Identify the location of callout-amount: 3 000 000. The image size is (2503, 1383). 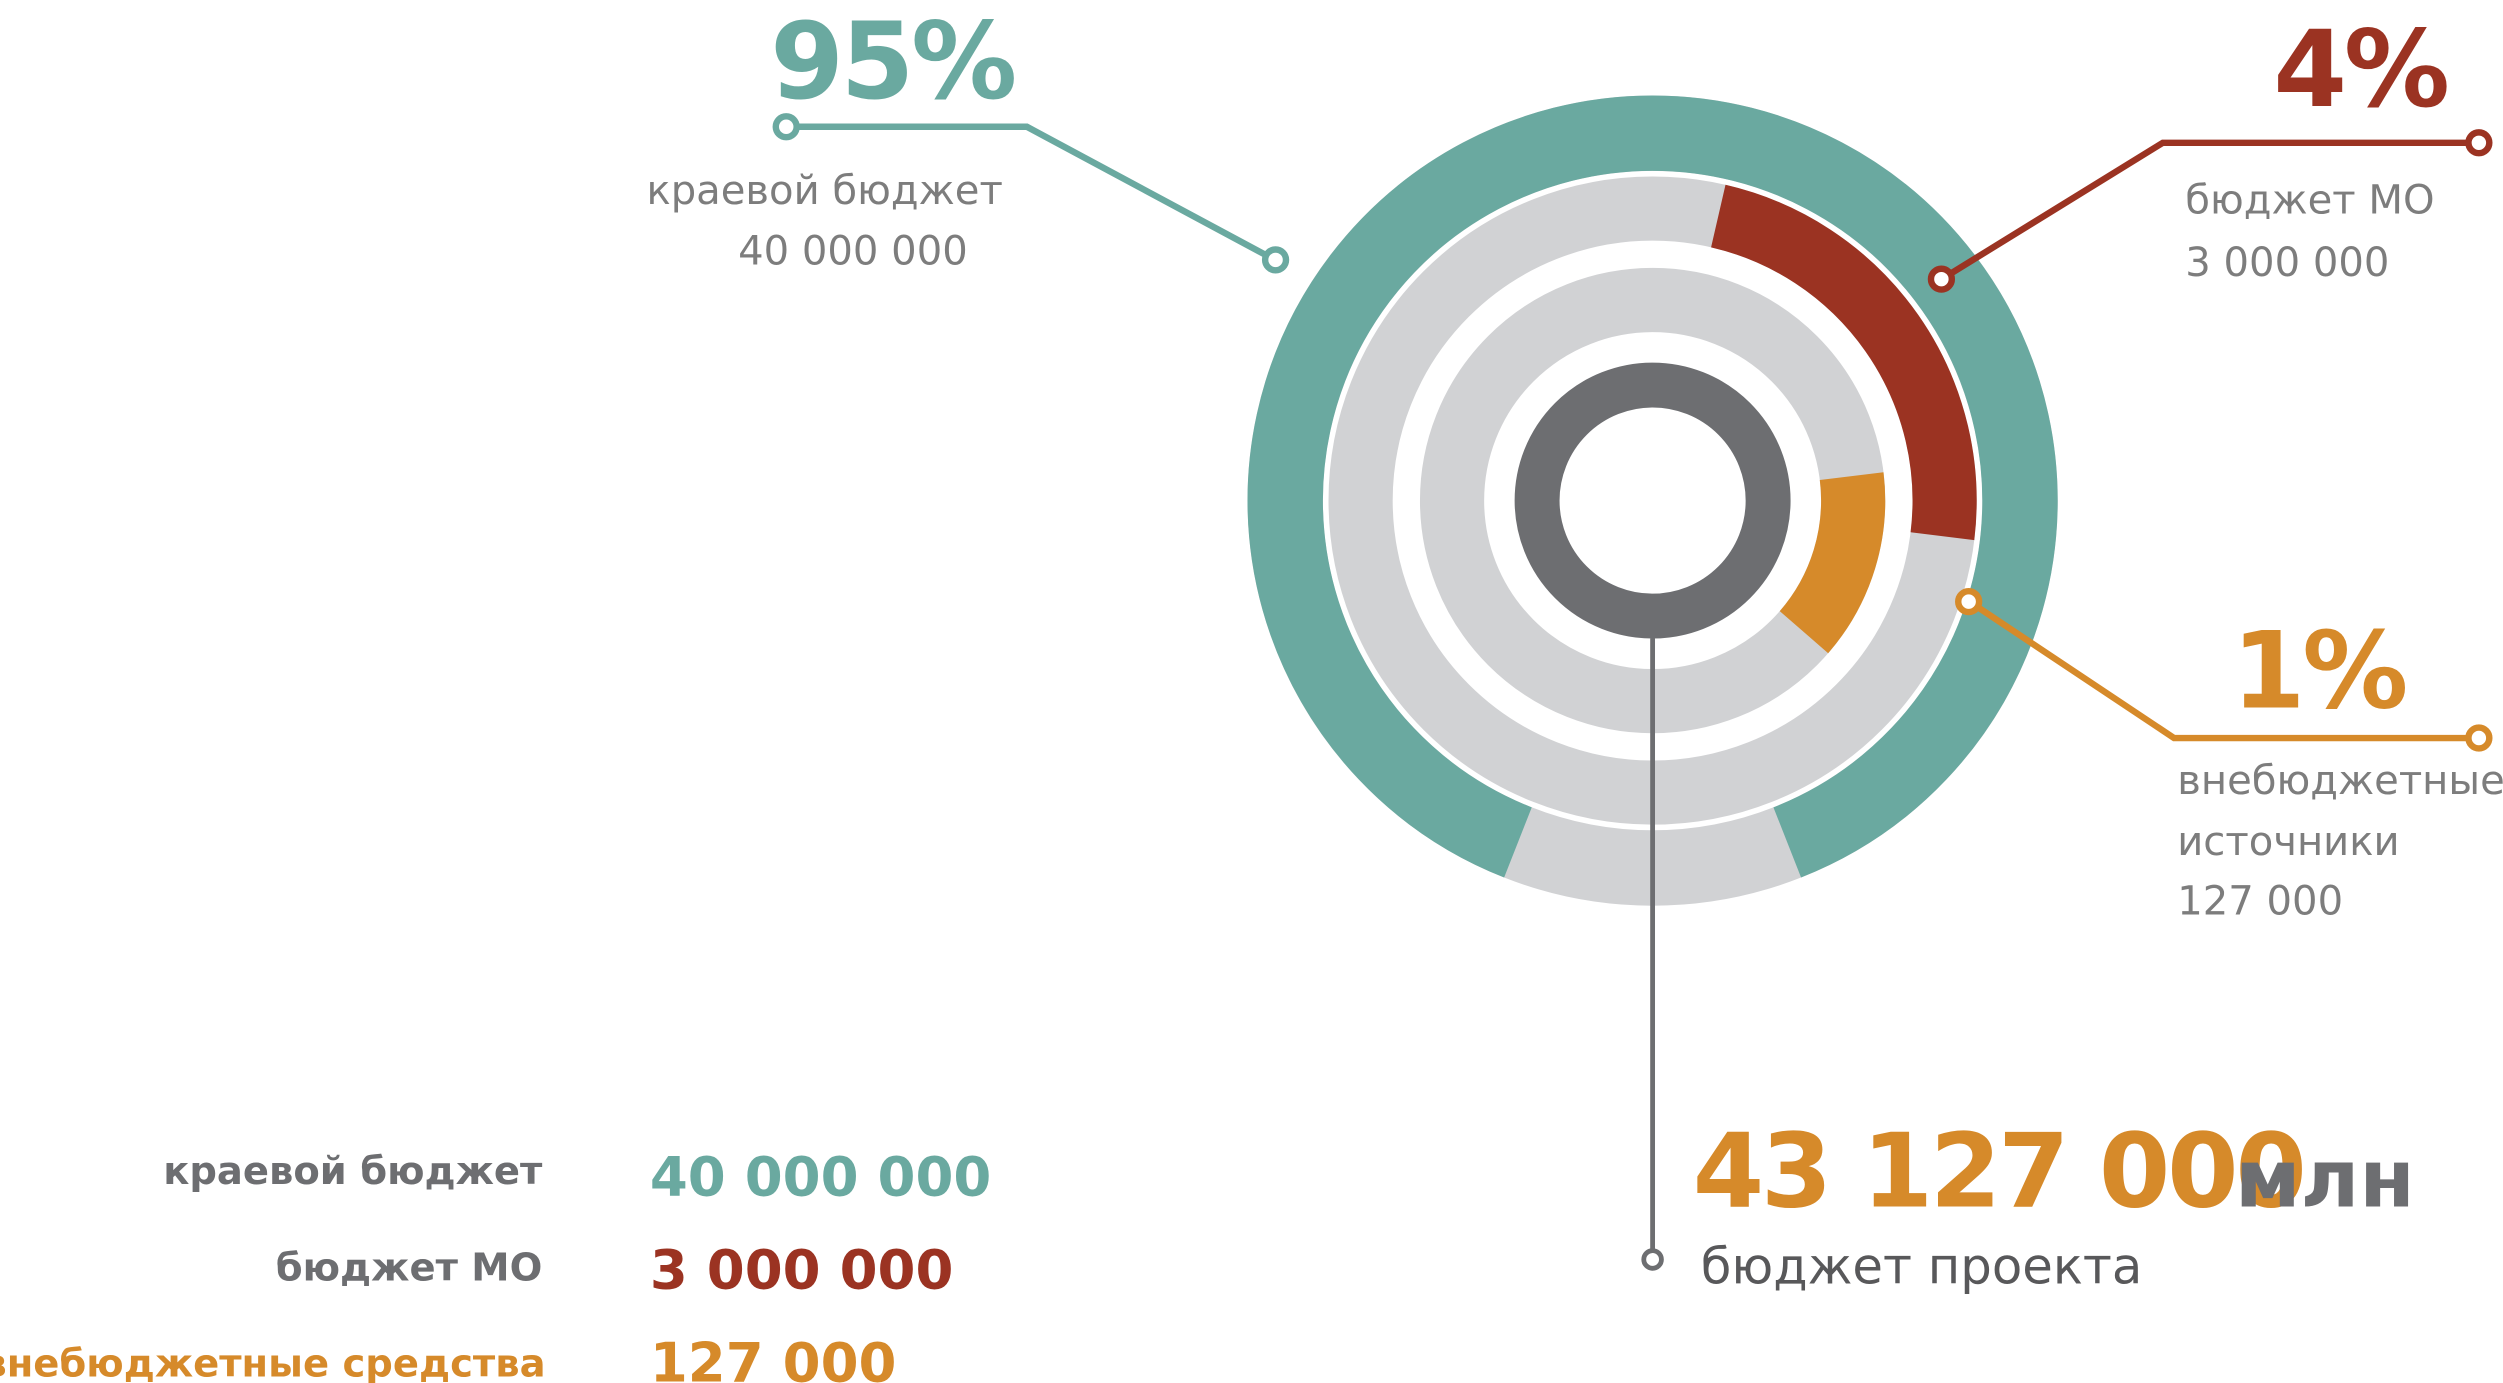
(2287, 263).